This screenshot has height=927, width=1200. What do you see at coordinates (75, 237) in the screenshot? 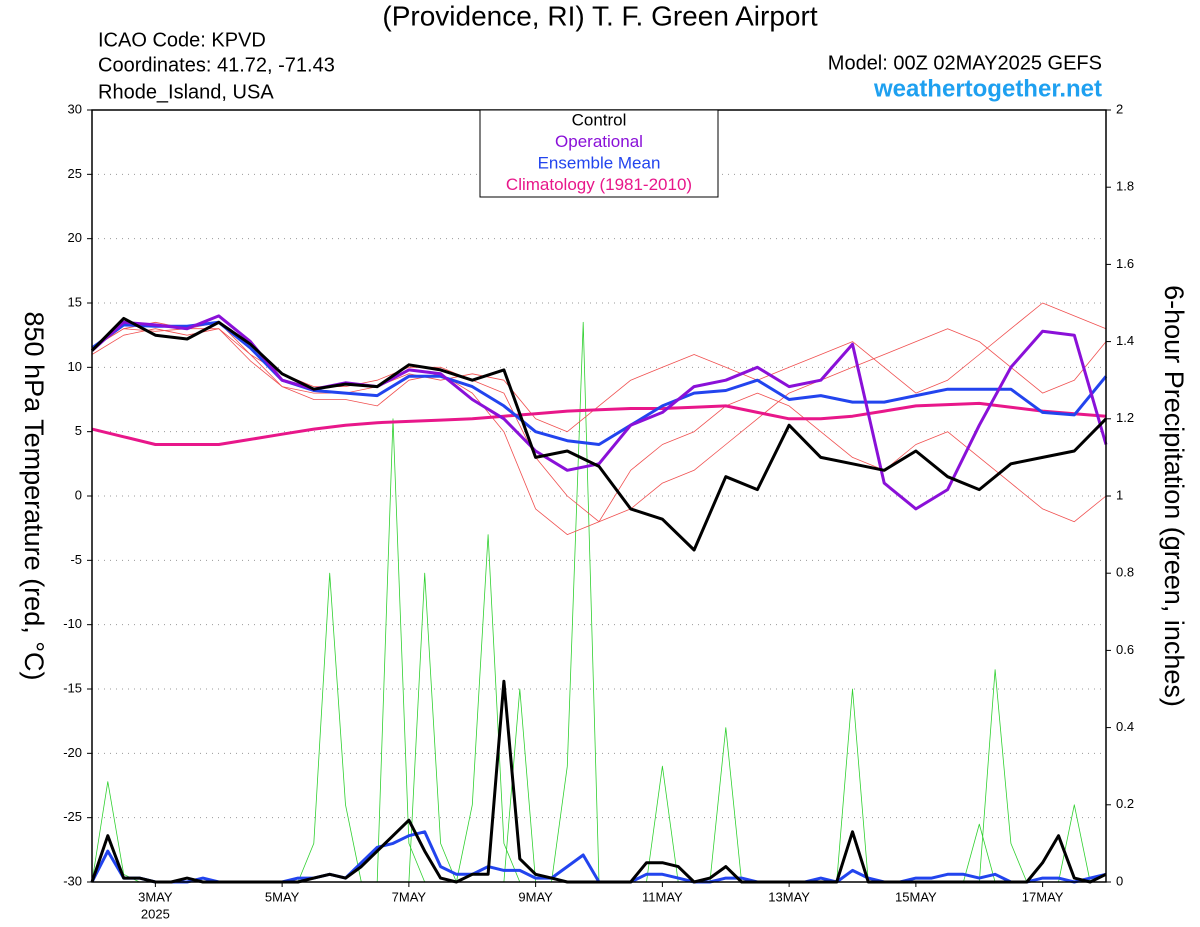
I see `y-tick-label: 20` at bounding box center [75, 237].